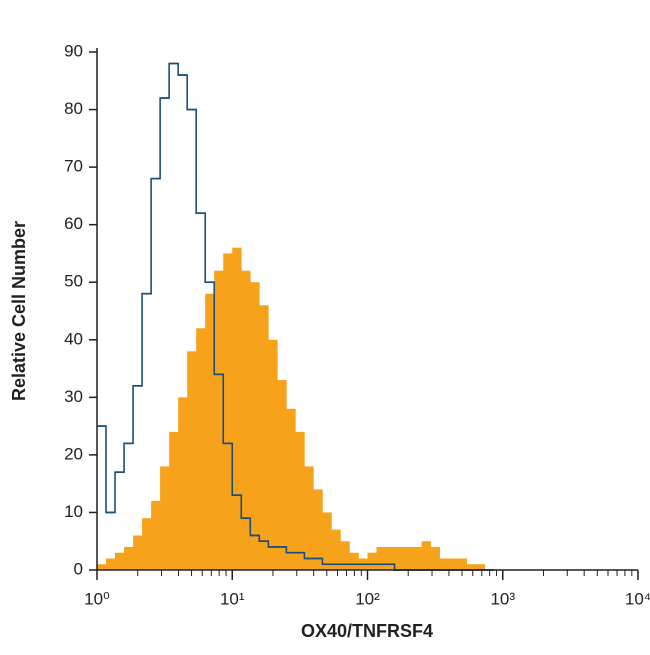 The image size is (650, 655). I want to click on y-tick-label: 90, so click(73, 50).